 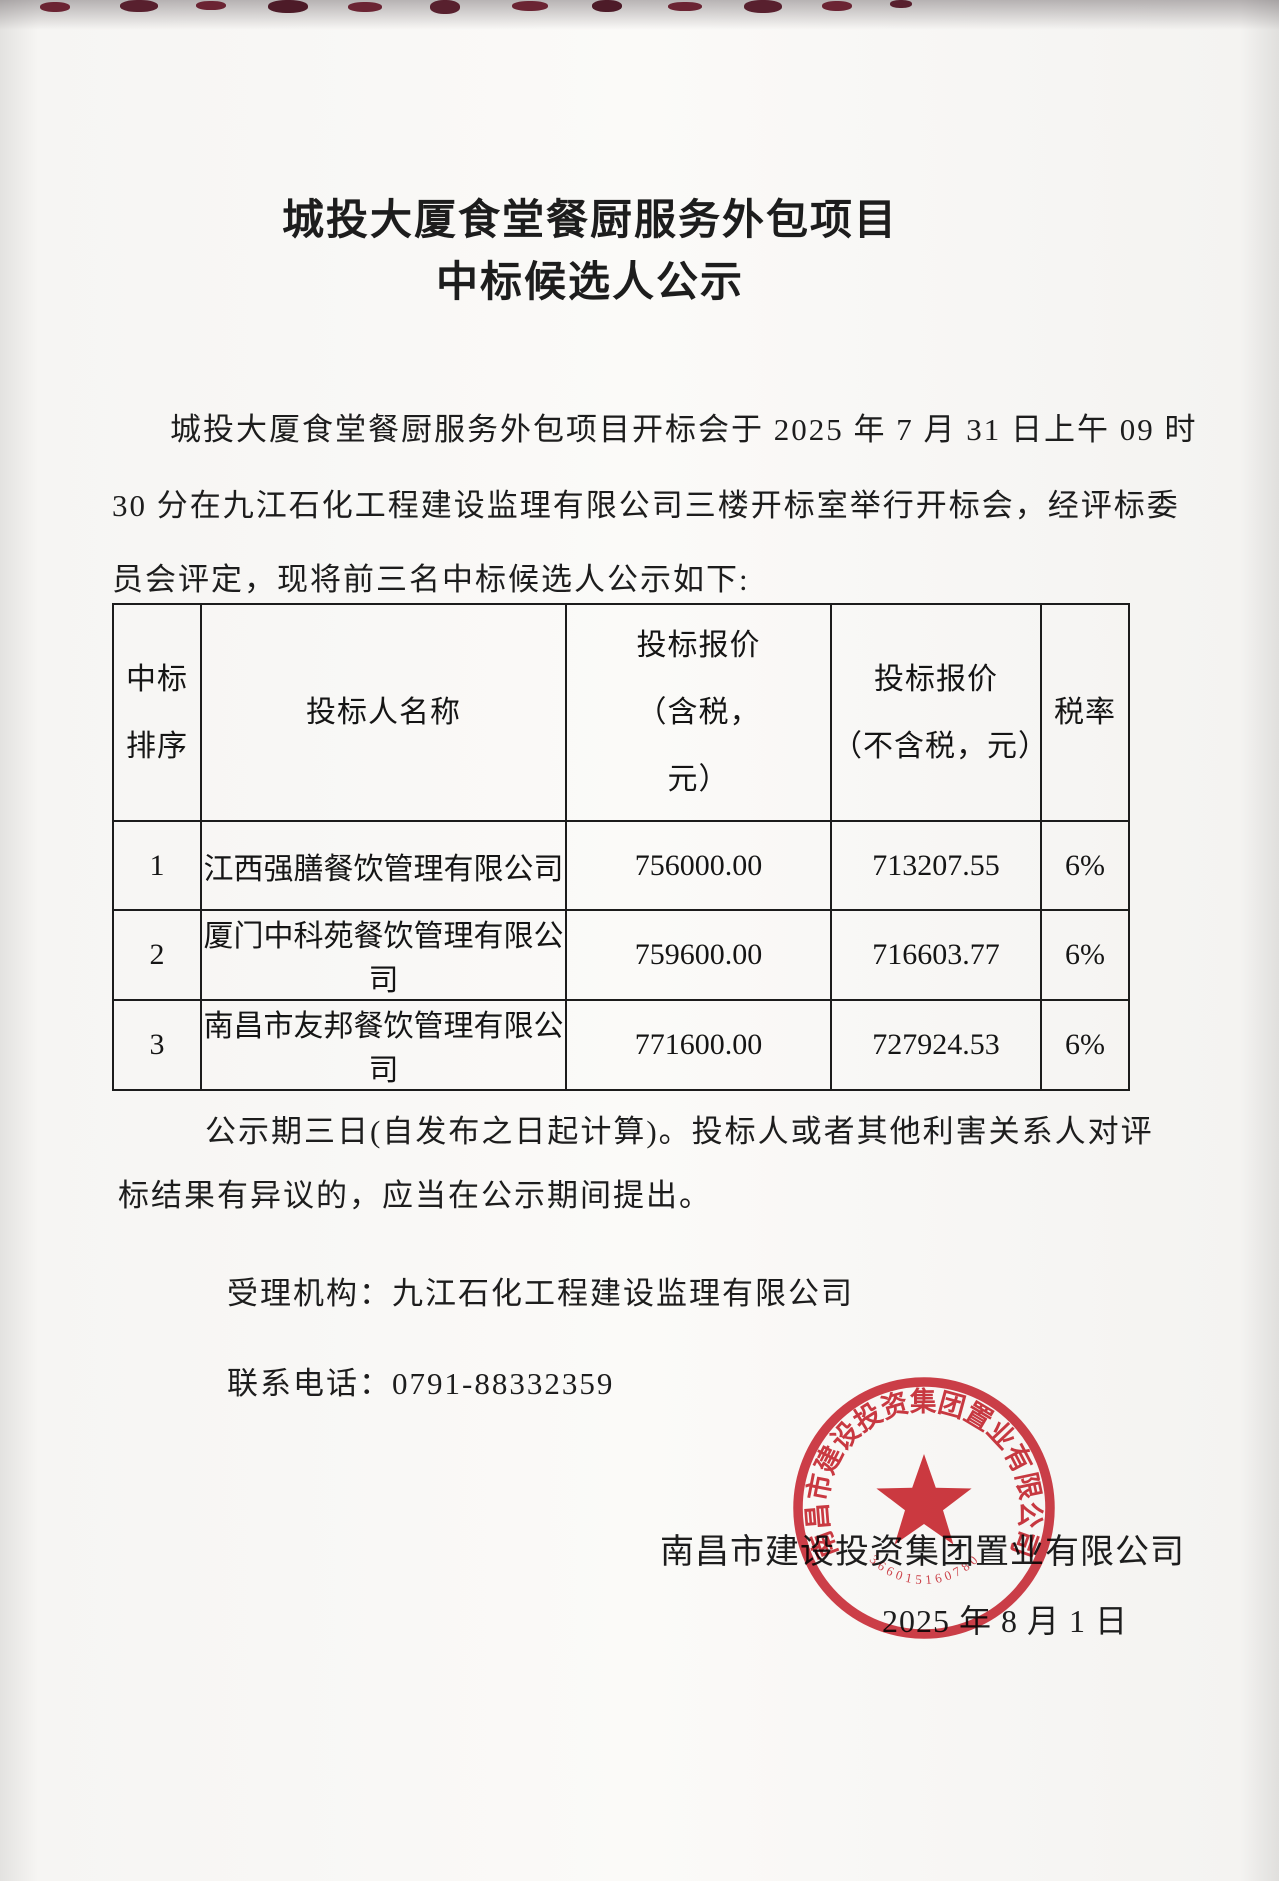 What do you see at coordinates (309, 1383) in the screenshot?
I see `phone-label: 联系电话：` at bounding box center [309, 1383].